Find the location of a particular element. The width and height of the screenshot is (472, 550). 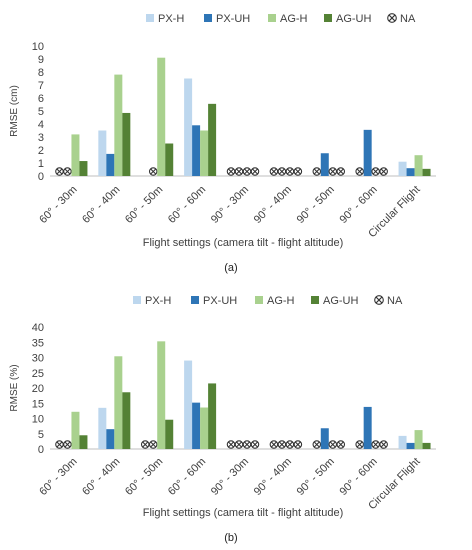

y-tick-label: 25 is located at coordinates (38, 374).